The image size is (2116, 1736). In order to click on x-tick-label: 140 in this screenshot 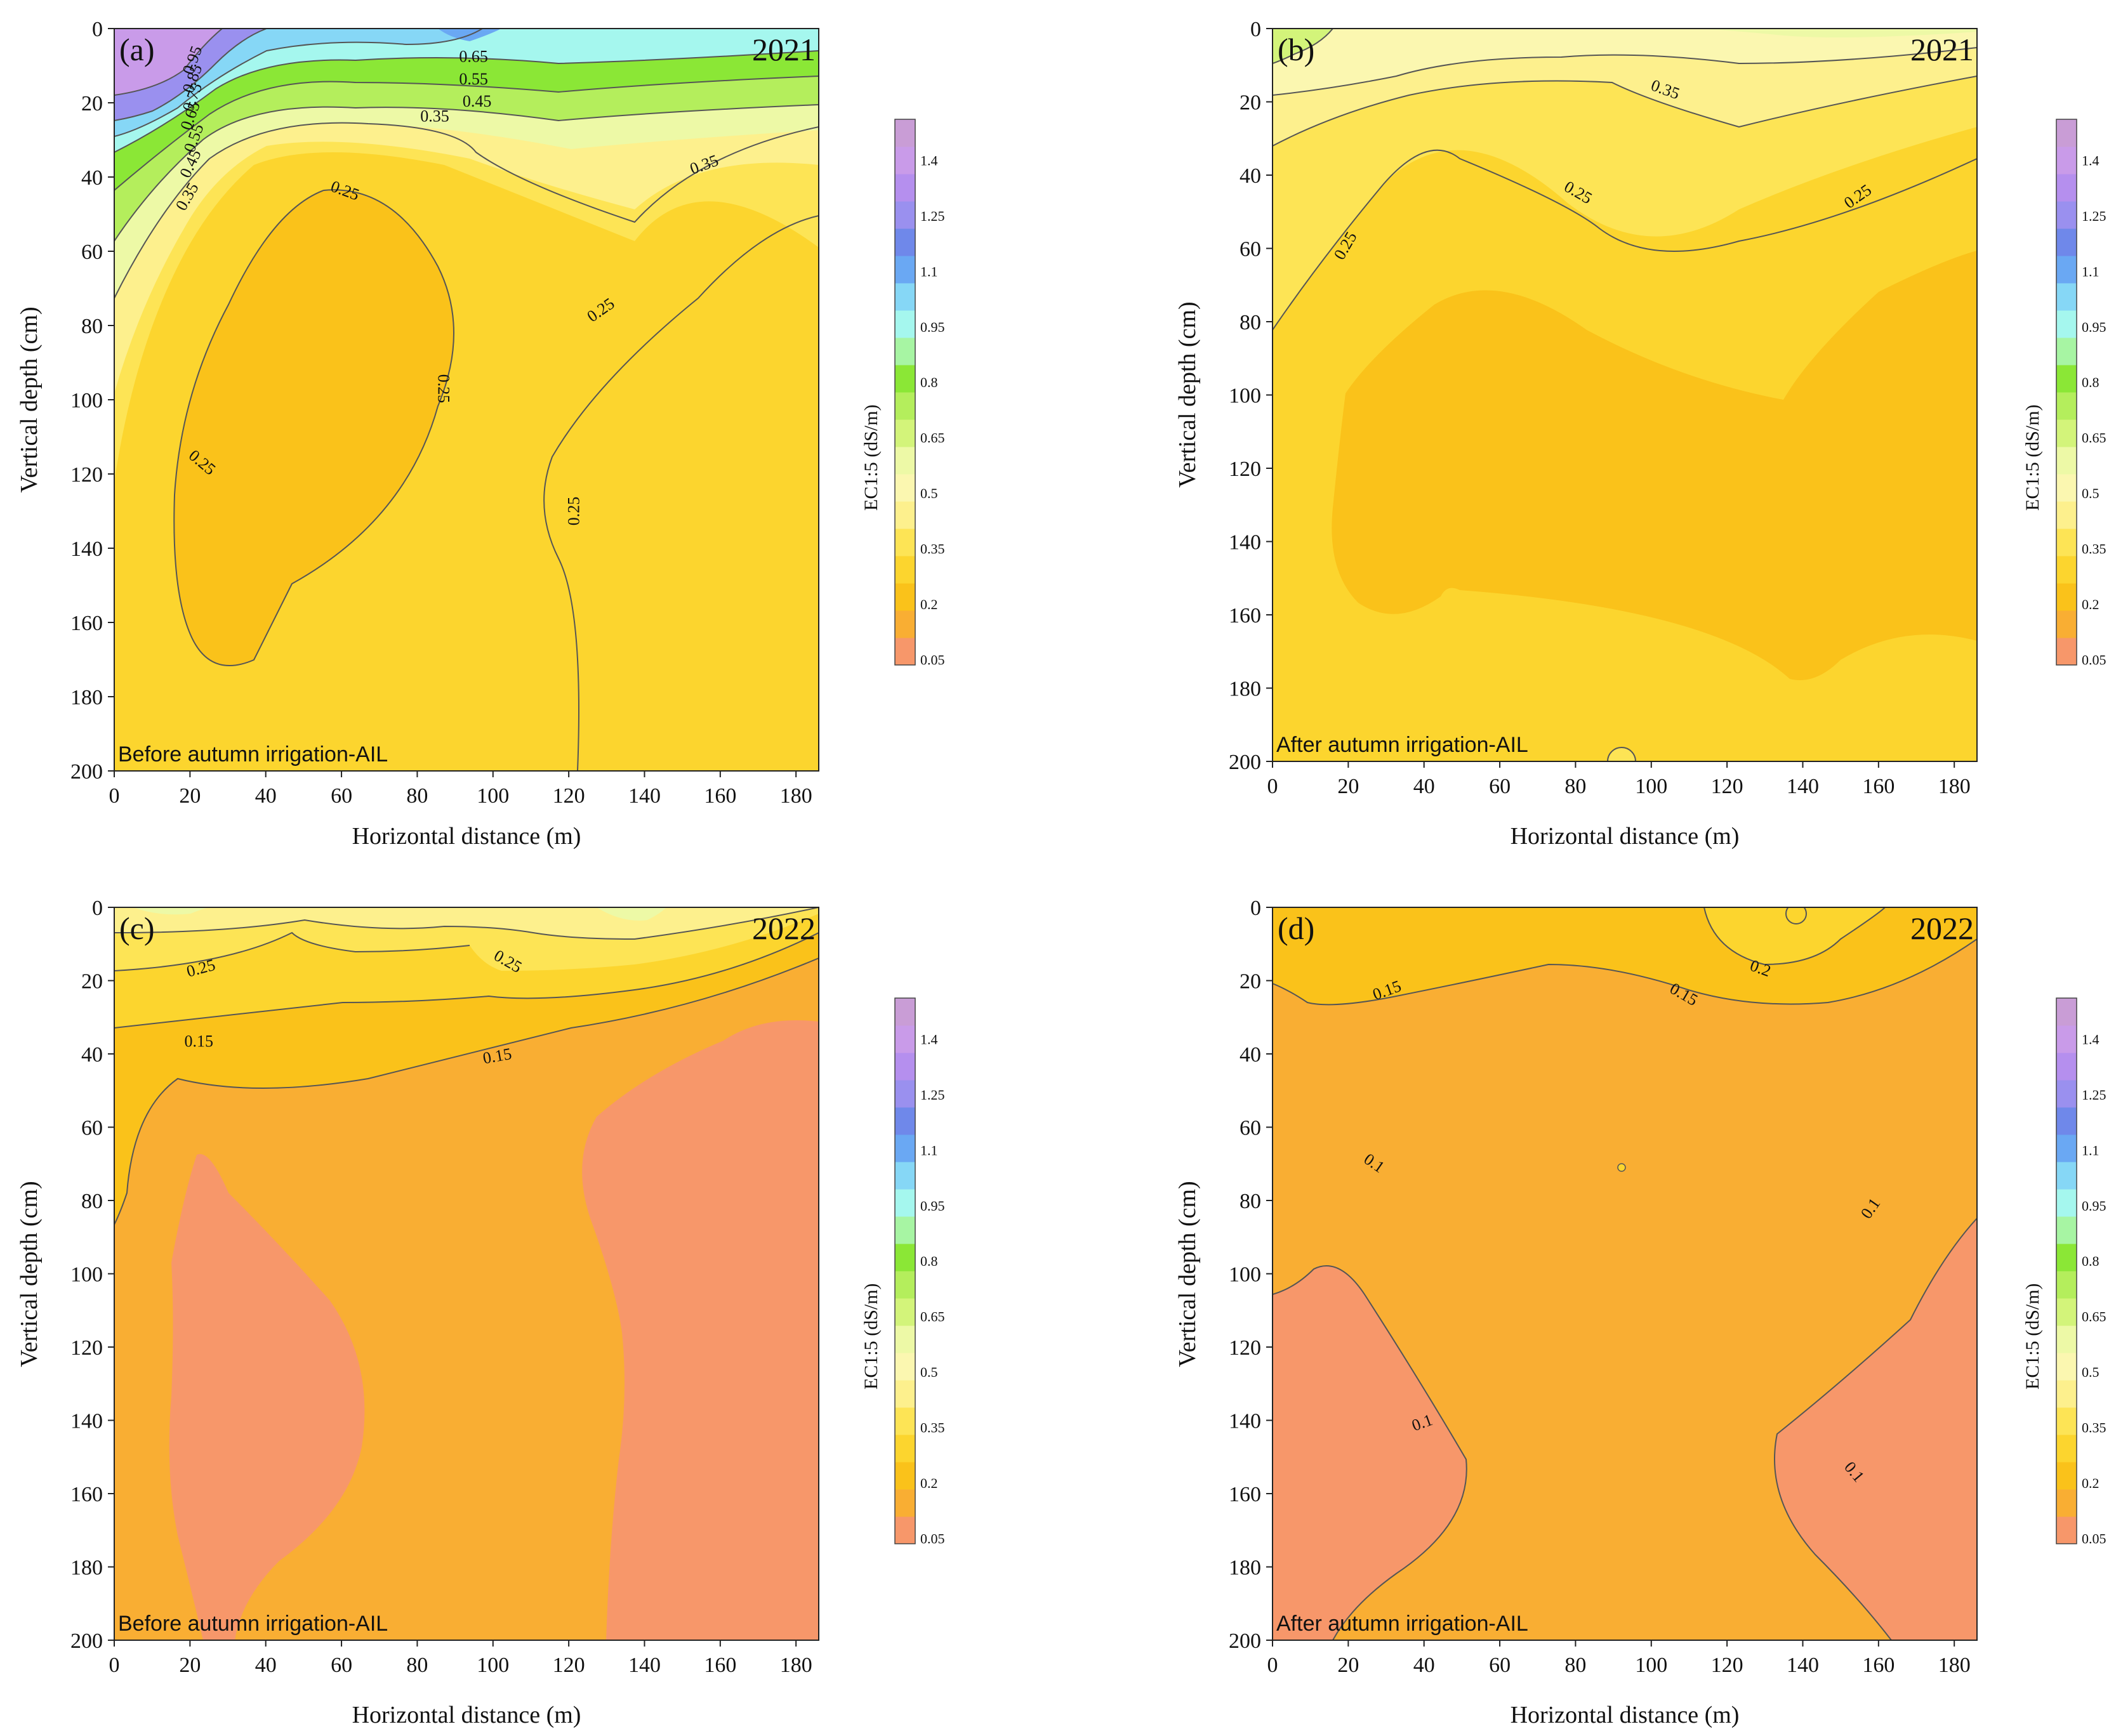, I will do `click(1803, 1666)`.